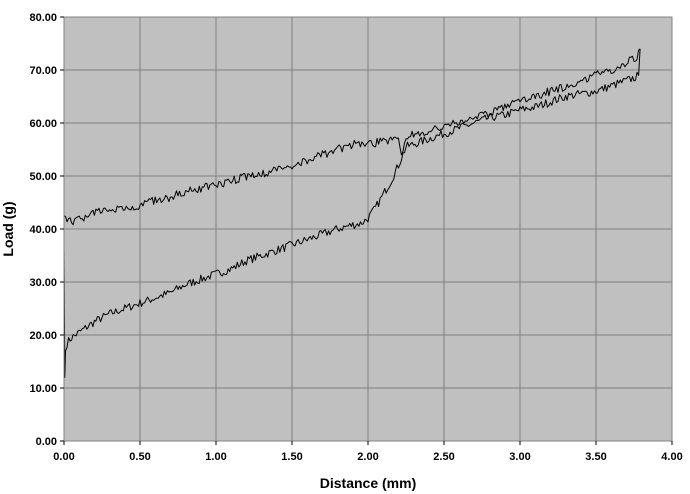 The width and height of the screenshot is (690, 494). I want to click on y-tick-label: 50.00, so click(43, 177).